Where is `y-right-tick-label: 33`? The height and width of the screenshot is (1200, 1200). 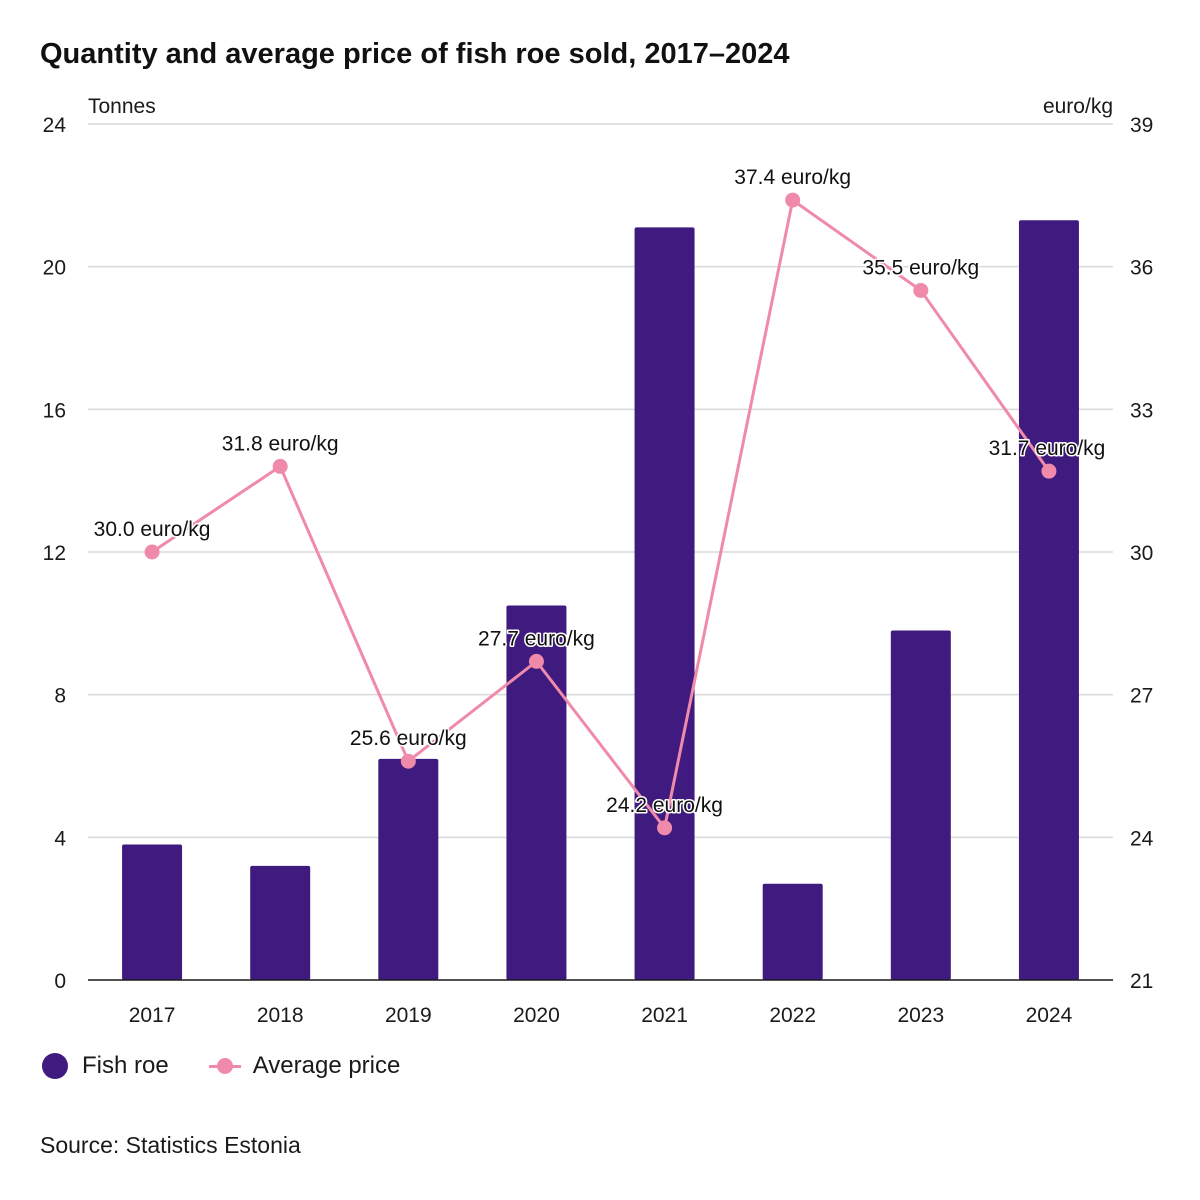
y-right-tick-label: 33 is located at coordinates (1141, 410).